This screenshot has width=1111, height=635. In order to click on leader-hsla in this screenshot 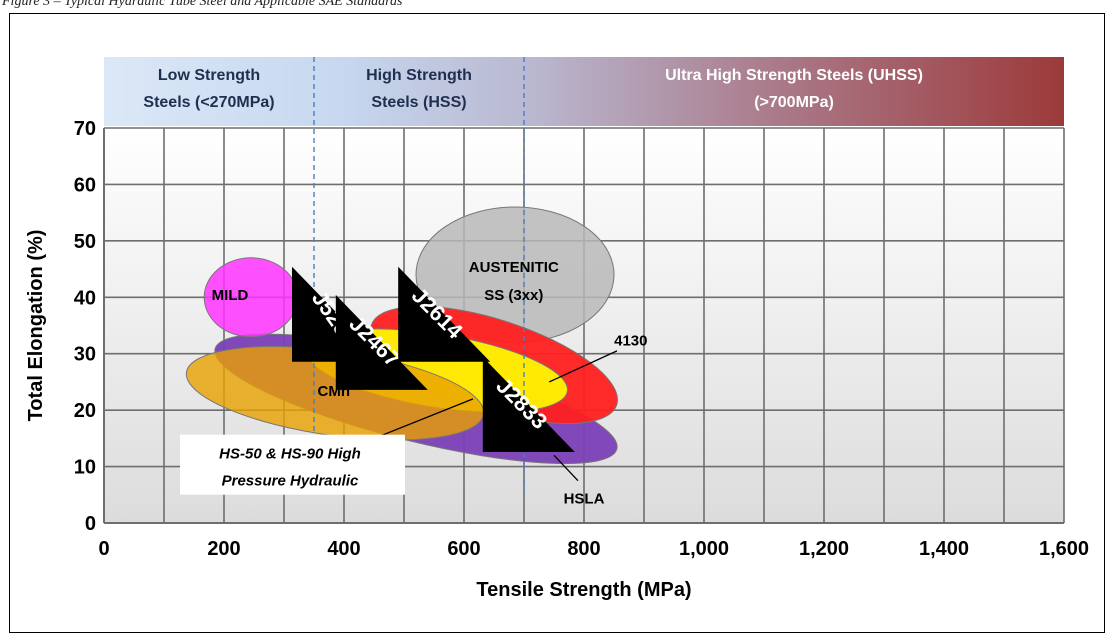, I will do `click(566, 468)`.